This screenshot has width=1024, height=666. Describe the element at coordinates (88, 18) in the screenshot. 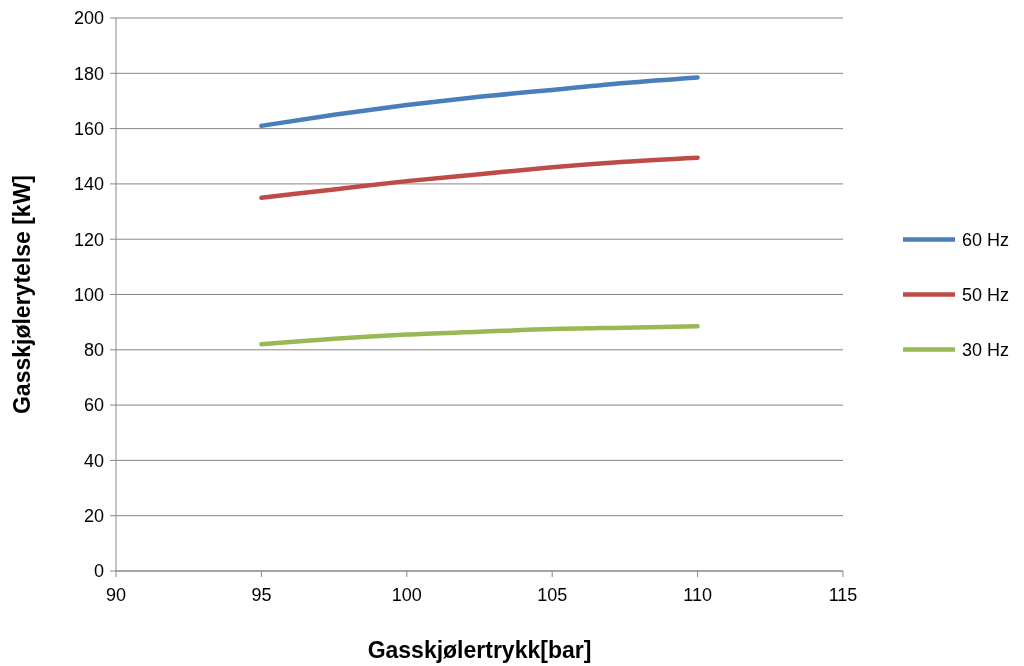

I see `y-tick-label: 200` at that location.